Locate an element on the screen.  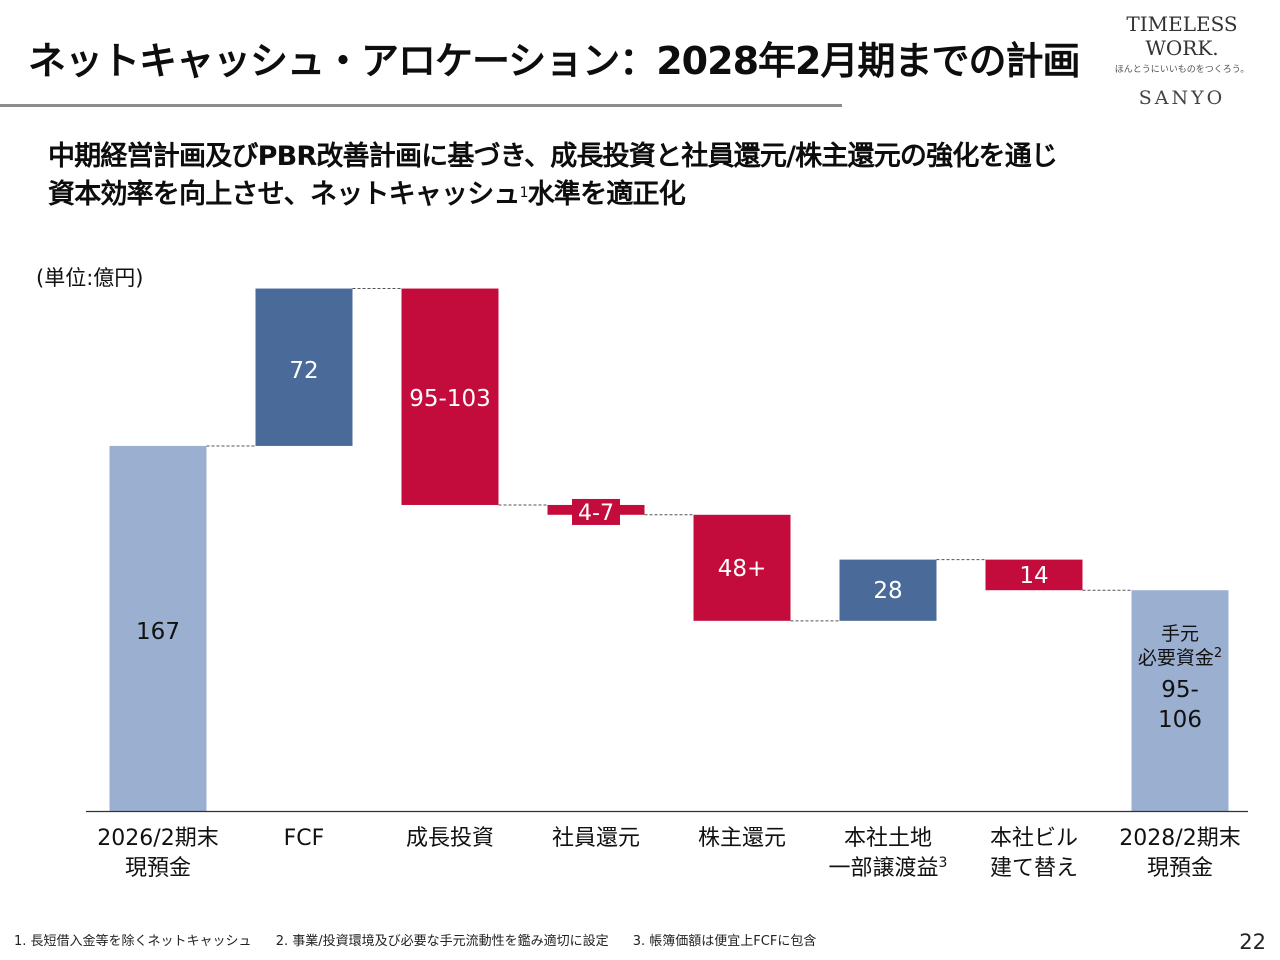
footnote-ref-1: 1 is located at coordinates (524, 193).